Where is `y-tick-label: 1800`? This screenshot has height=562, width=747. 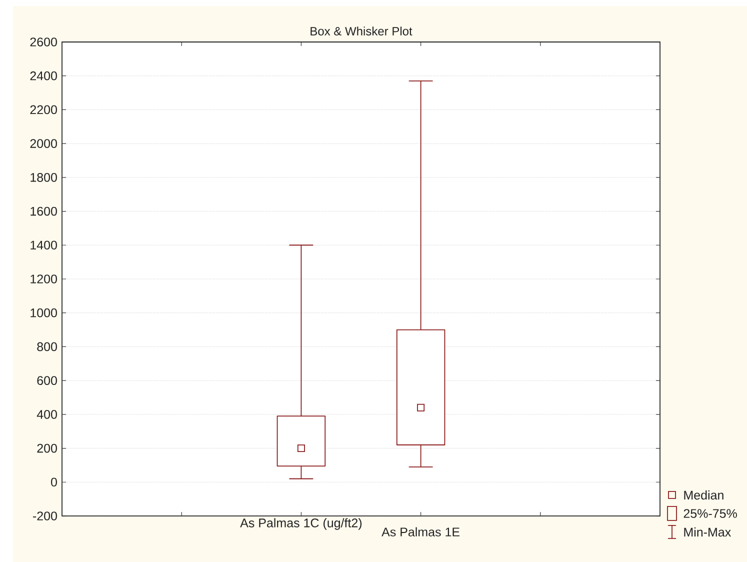
y-tick-label: 1800 is located at coordinates (43, 177).